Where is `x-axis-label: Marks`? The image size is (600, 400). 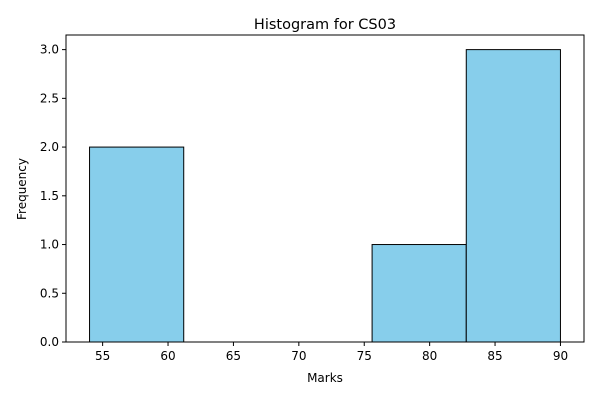
x-axis-label: Marks is located at coordinates (325, 378).